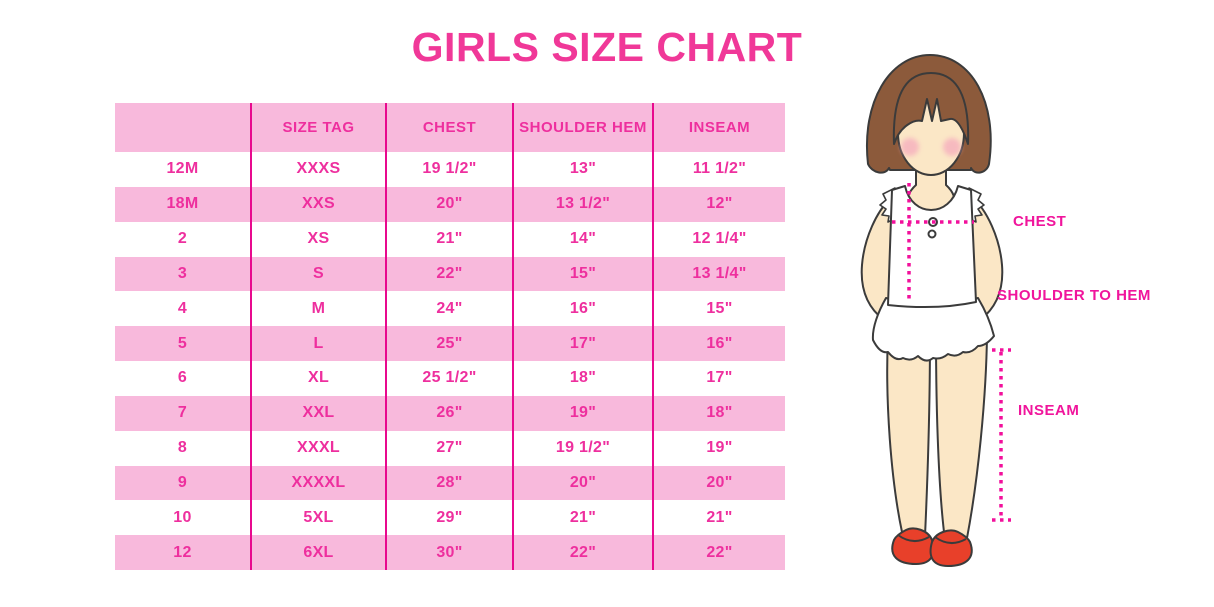  Describe the element at coordinates (317, 309) in the screenshot. I see `cell-size-tag: M` at that location.